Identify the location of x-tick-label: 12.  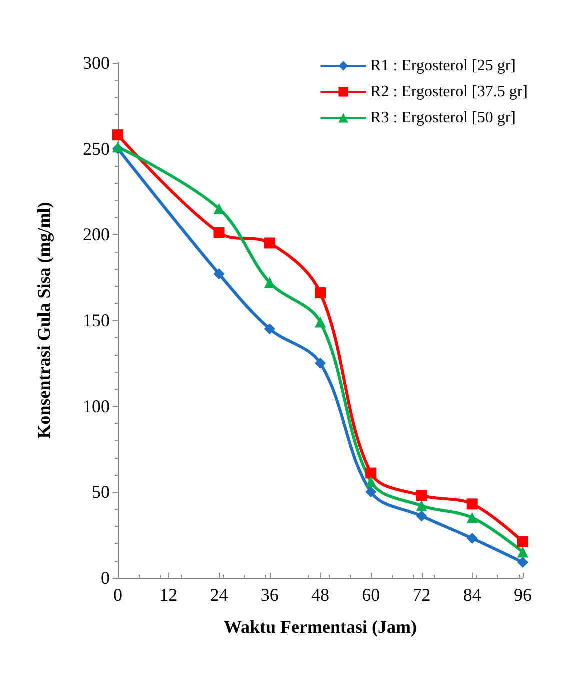
(169, 595).